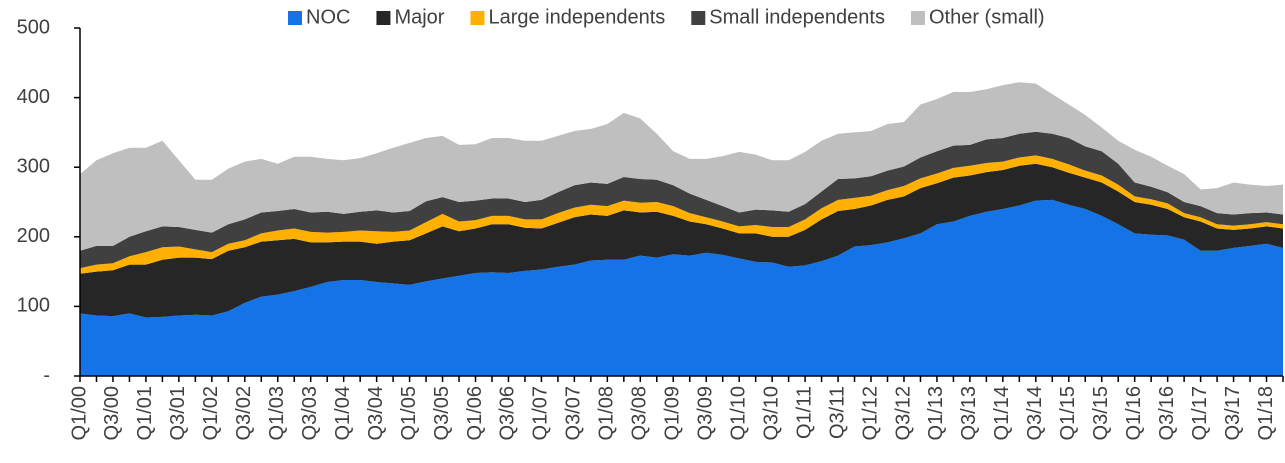 This screenshot has height=463, width=1285. I want to click on x-tick-label: Q1/17, so click(1200, 413).